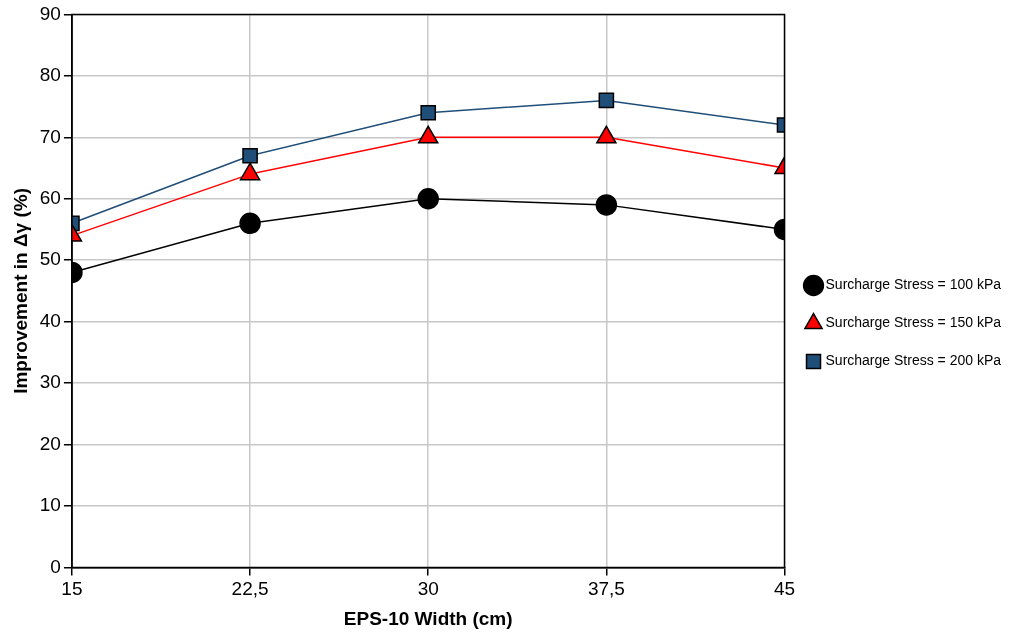 The height and width of the screenshot is (639, 1021). I want to click on y-tick-label: 0, so click(55, 566).